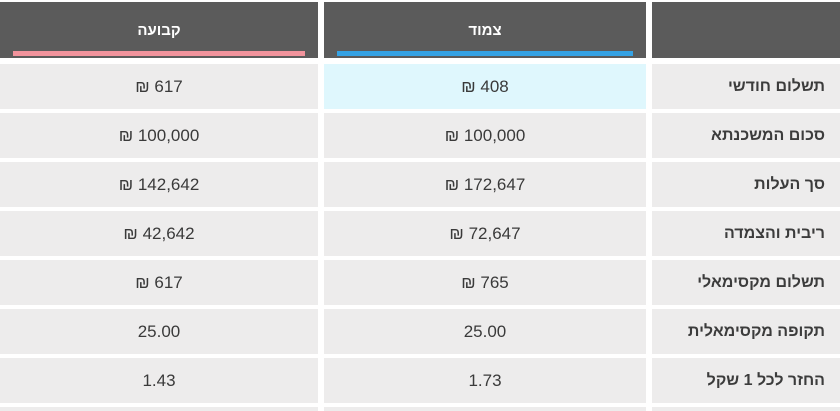  What do you see at coordinates (485, 184) in the screenshot?
I see `linked-value-cell: ₪ 172,647` at bounding box center [485, 184].